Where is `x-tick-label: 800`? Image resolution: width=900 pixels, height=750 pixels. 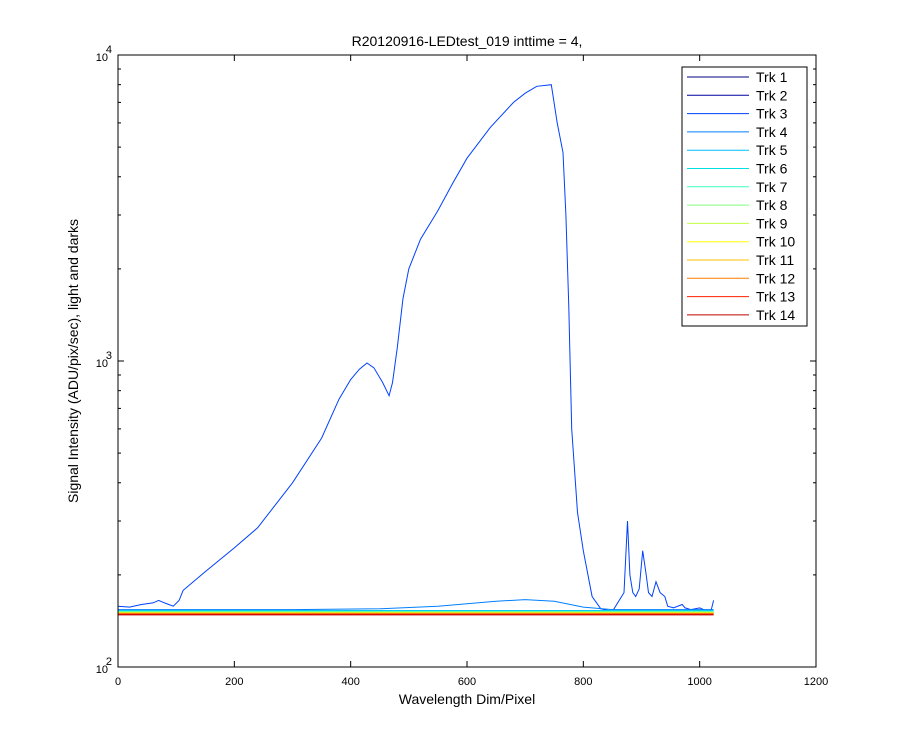 x-tick-label: 800 is located at coordinates (583, 682).